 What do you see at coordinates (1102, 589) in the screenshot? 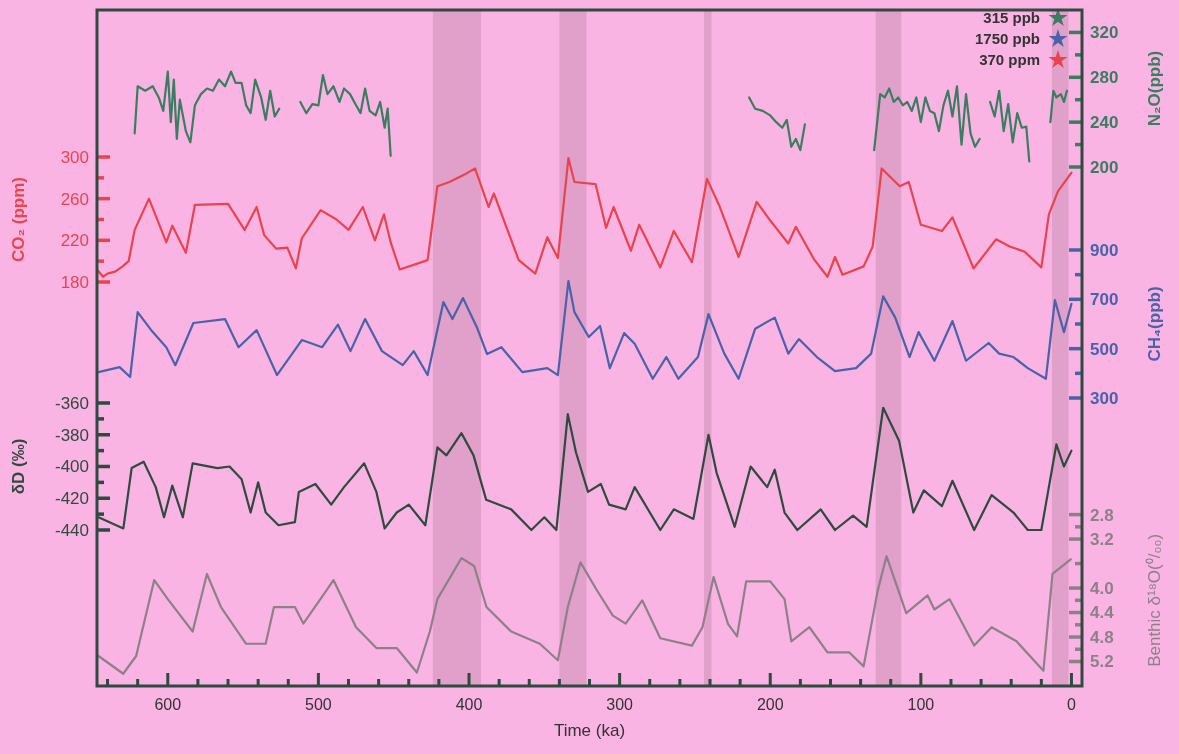
I see `y2-tick-label: 4.0` at bounding box center [1102, 589].